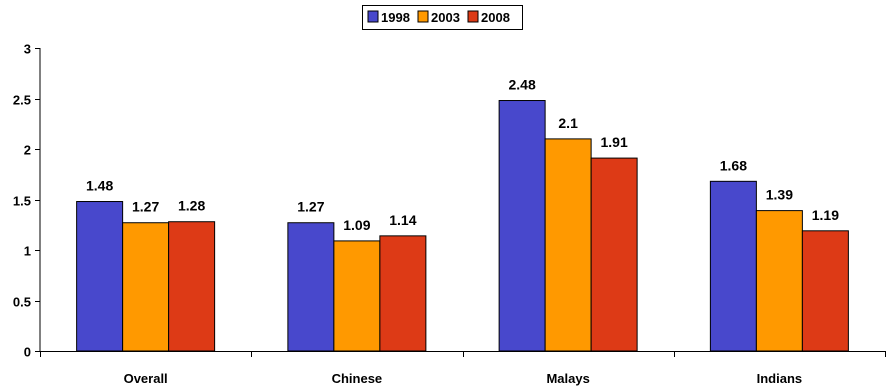  I want to click on data-label: 2.48, so click(522, 85).